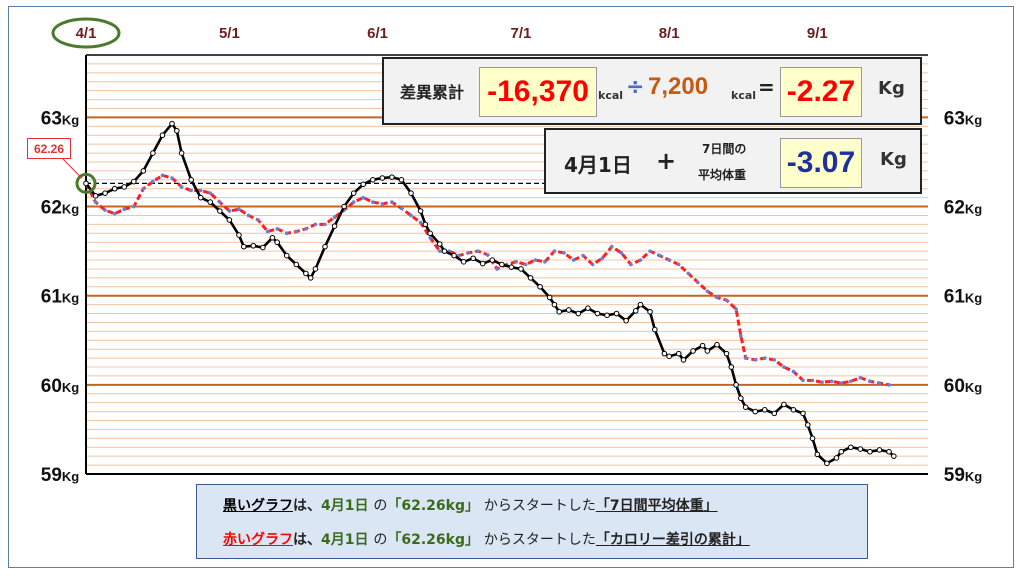 This screenshot has width=1024, height=576. What do you see at coordinates (380, 506) in the screenshot?
I see `legend-no-1: の` at bounding box center [380, 506].